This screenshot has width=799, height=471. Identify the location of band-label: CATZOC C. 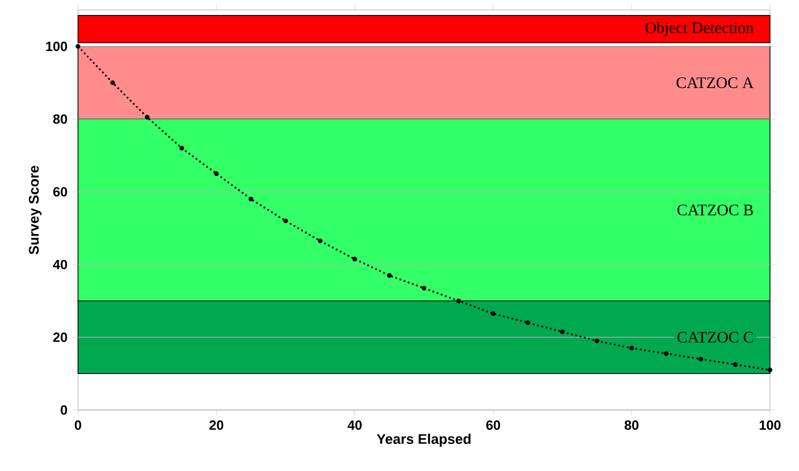
(715, 337).